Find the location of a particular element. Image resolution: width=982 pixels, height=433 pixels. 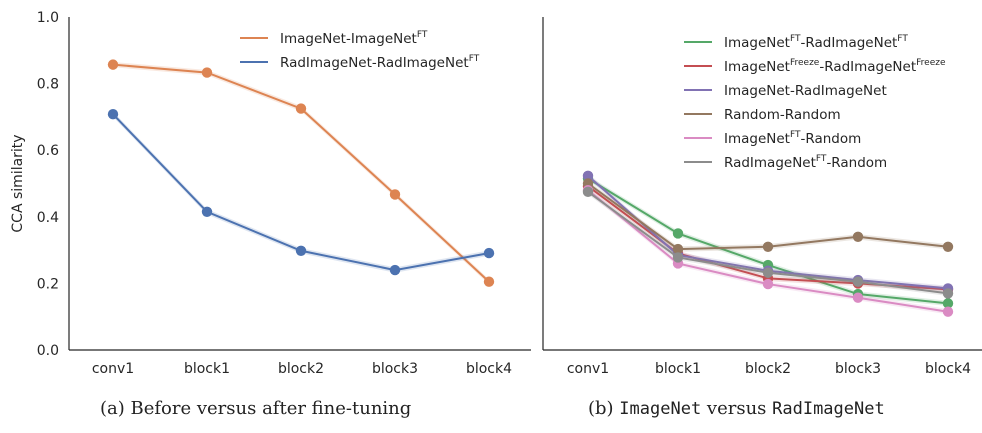

caption-b-versus: versus is located at coordinates (737, 408).